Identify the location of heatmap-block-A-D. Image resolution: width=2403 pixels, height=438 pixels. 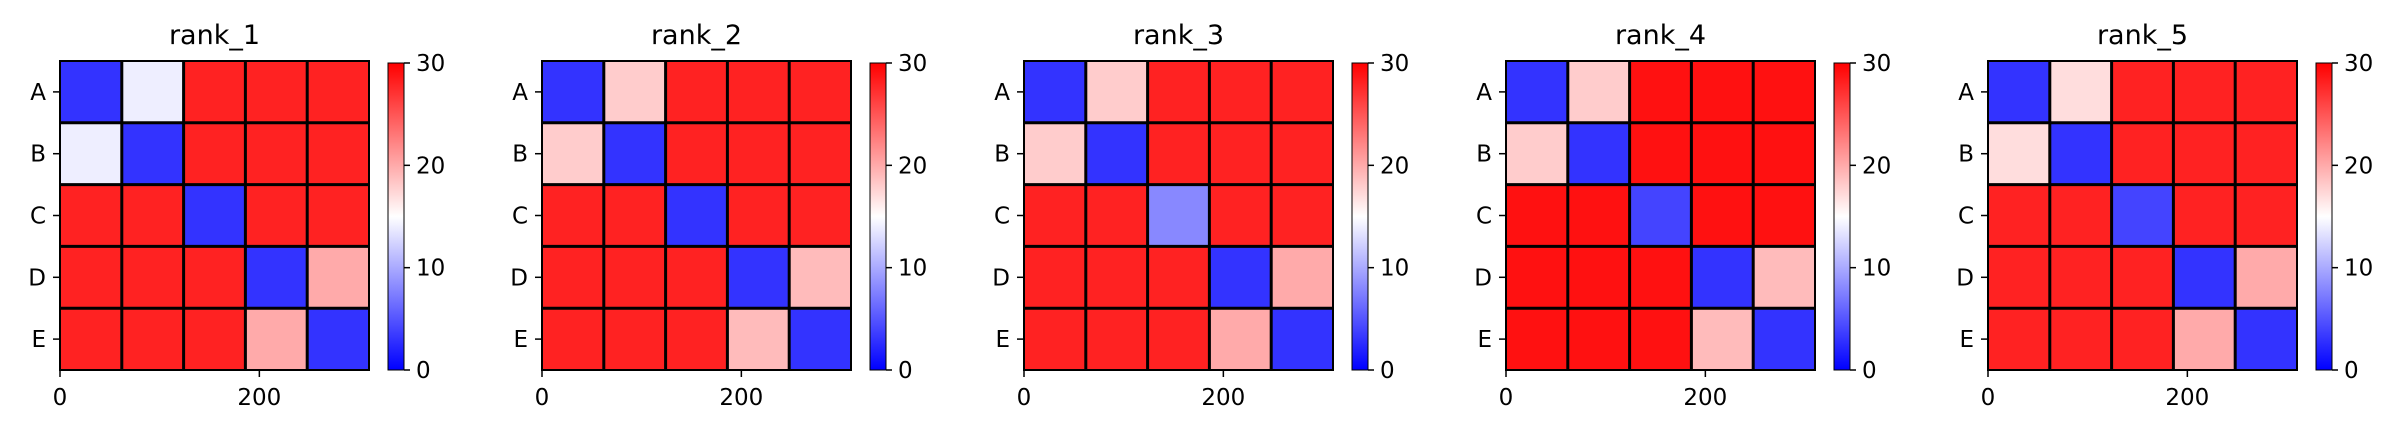
(758, 92).